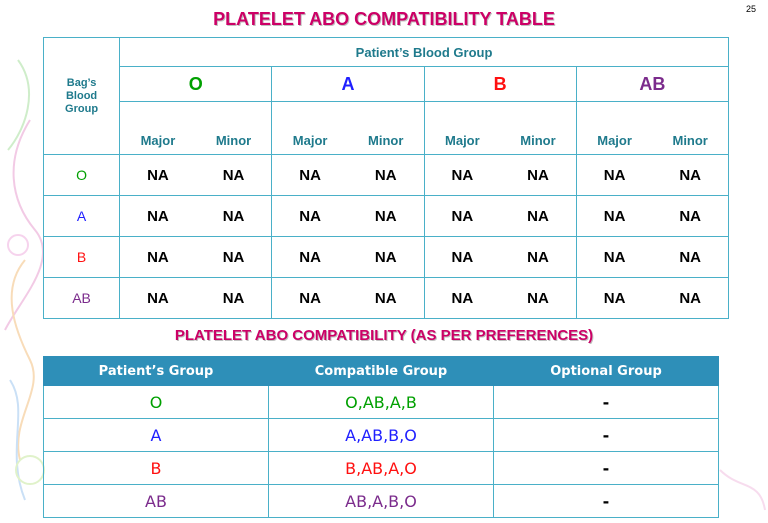  What do you see at coordinates (750, 9) in the screenshot?
I see `slide-number: 25` at bounding box center [750, 9].